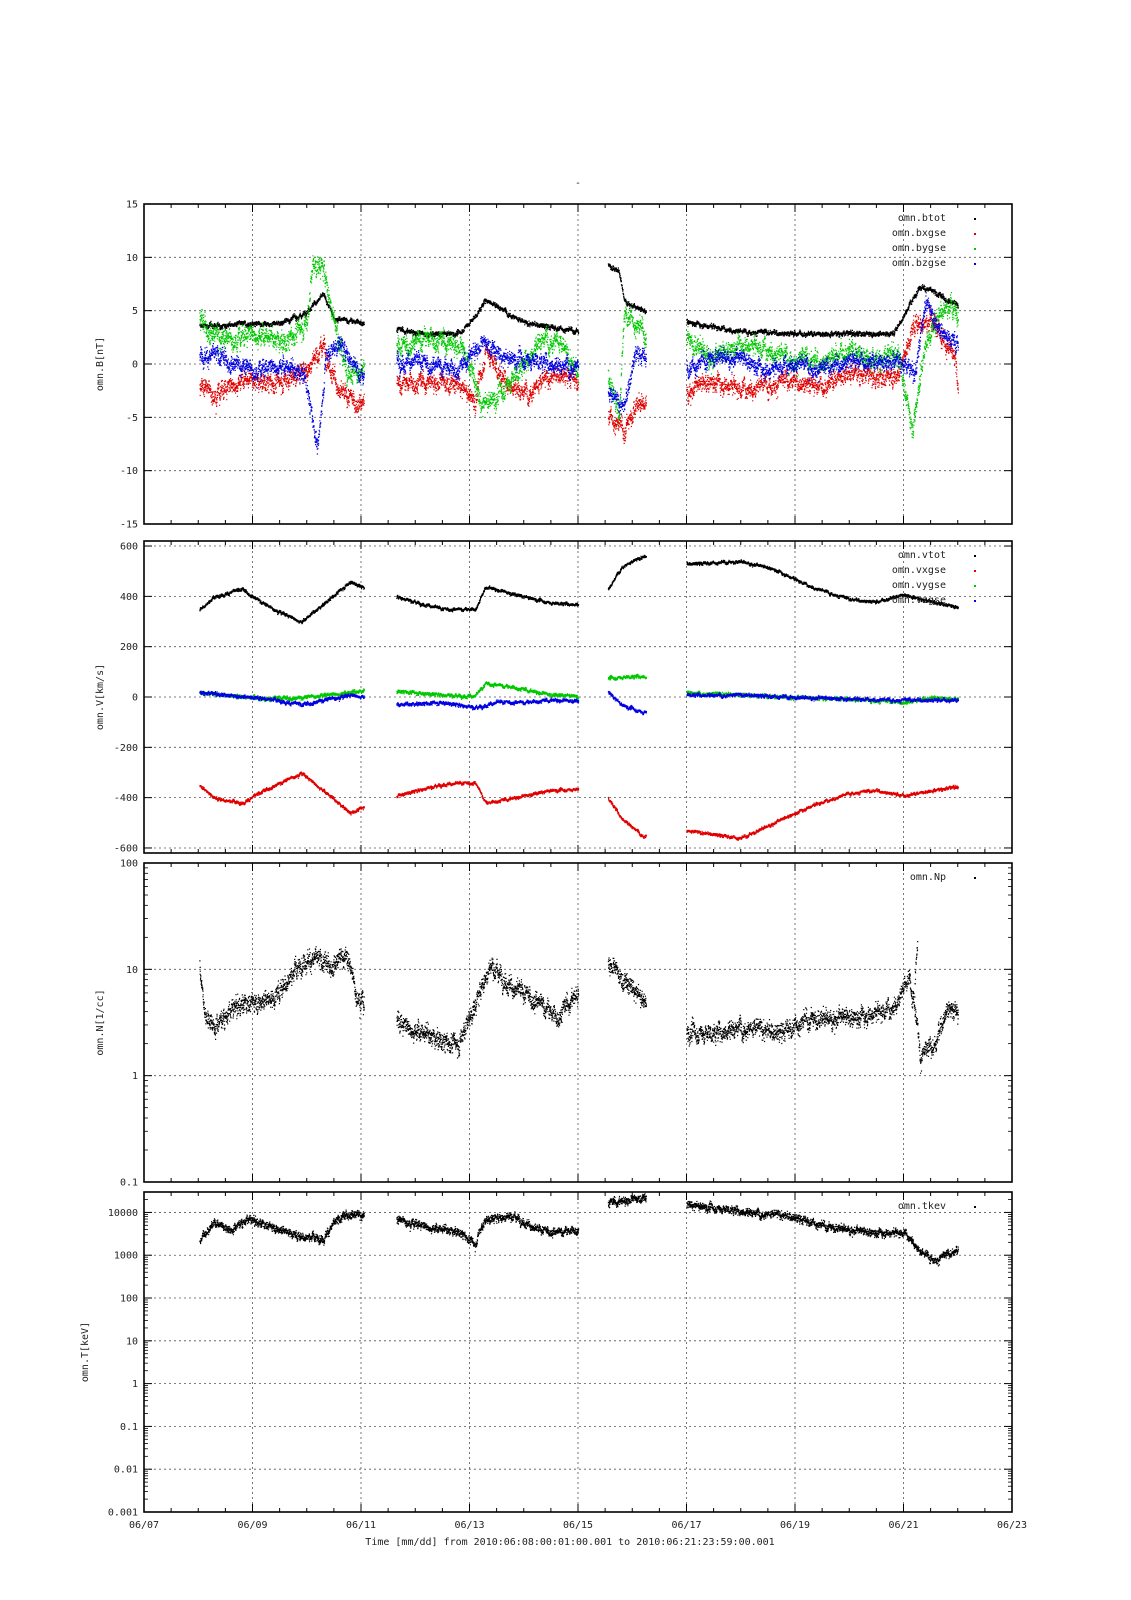 The width and height of the screenshot is (1131, 1600). What do you see at coordinates (1012, 1525) in the screenshot?
I see `x-tick-label: 06/23` at bounding box center [1012, 1525].